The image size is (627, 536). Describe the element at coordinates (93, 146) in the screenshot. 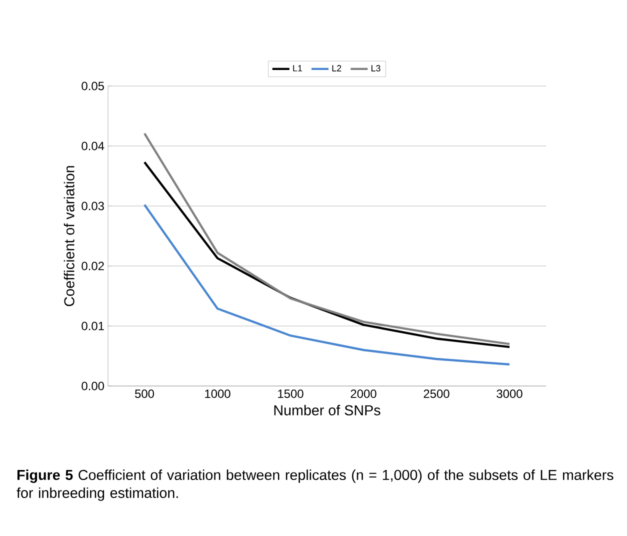

I see `y-tick-label: 0.04` at that location.